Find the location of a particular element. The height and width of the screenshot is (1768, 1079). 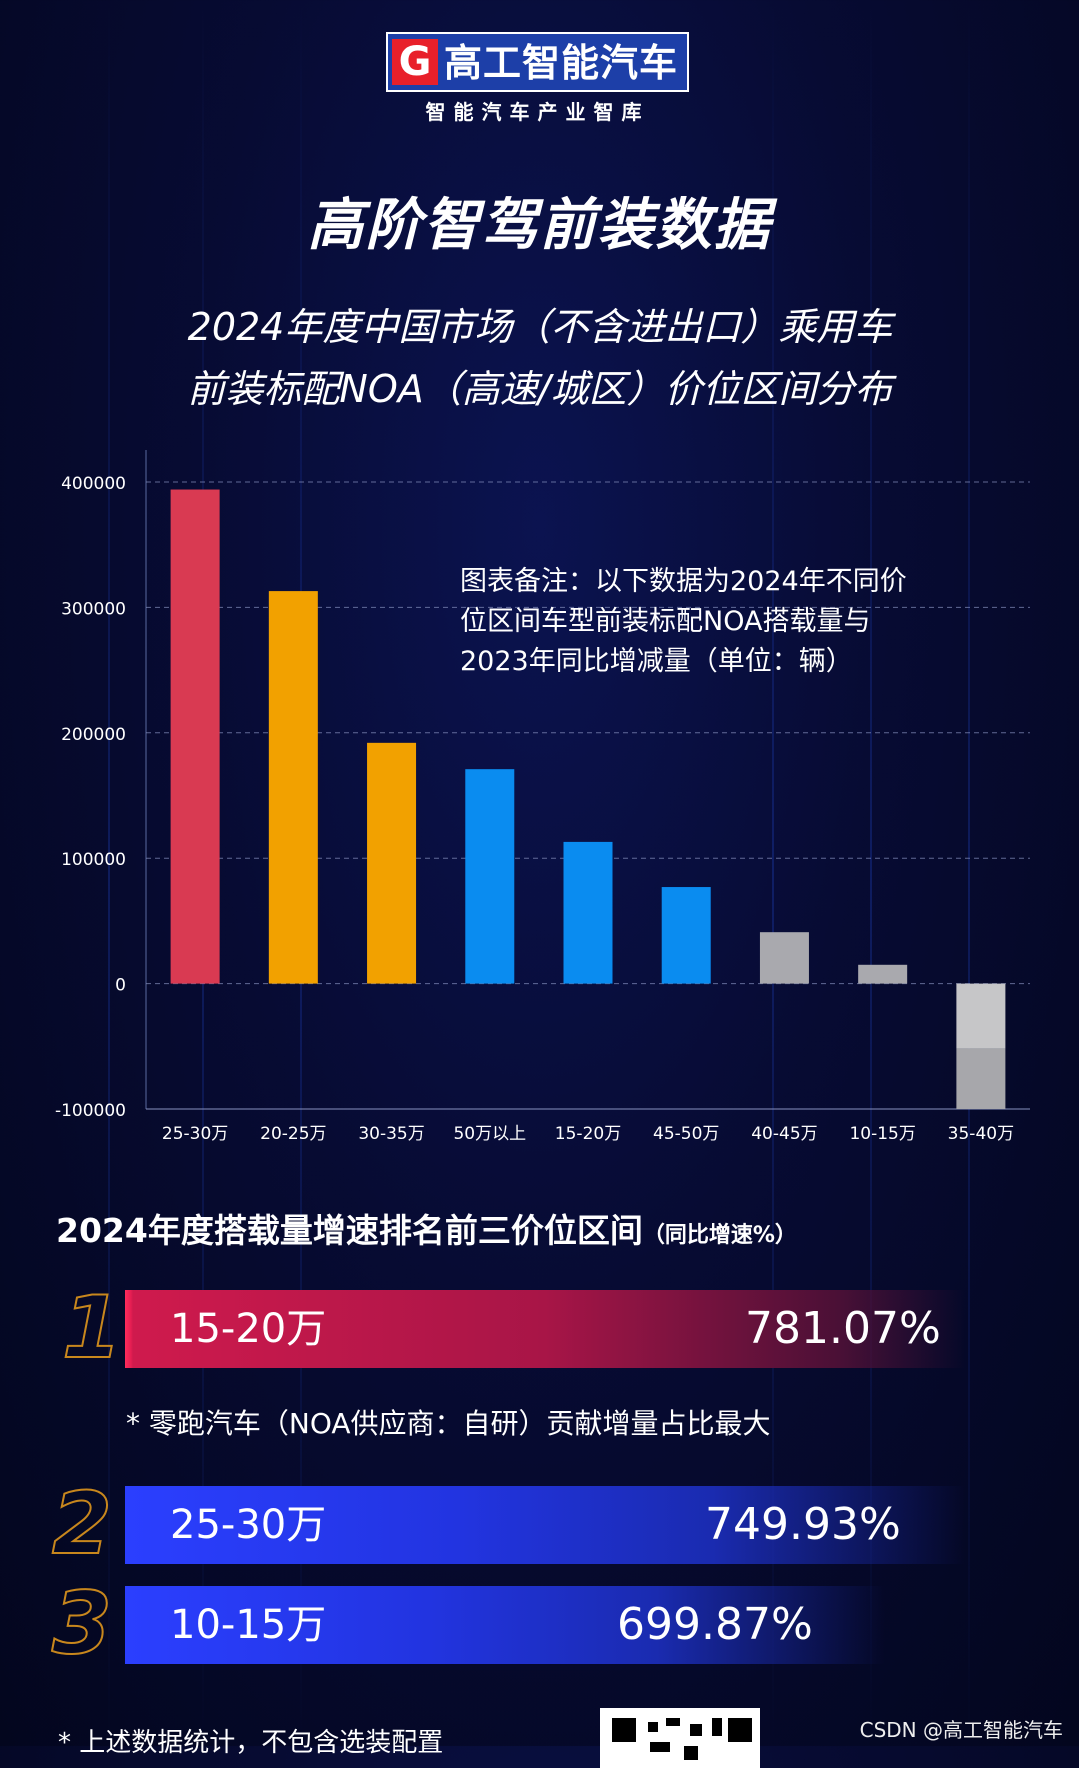

x-tick-label: 35-40万 is located at coordinates (981, 1134).